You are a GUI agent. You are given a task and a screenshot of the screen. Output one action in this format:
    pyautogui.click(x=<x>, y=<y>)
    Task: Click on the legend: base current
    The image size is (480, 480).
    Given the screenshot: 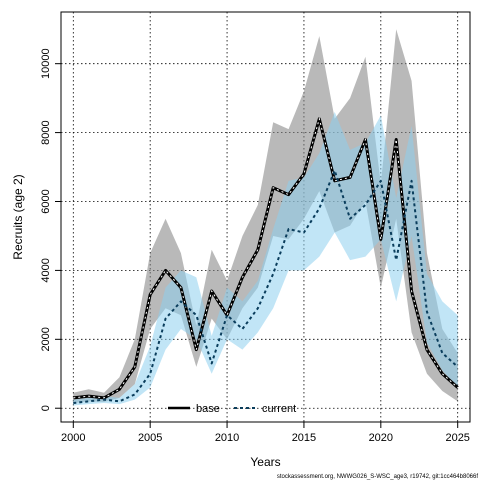 What is the action you would take?
    pyautogui.click(x=232, y=409)
    